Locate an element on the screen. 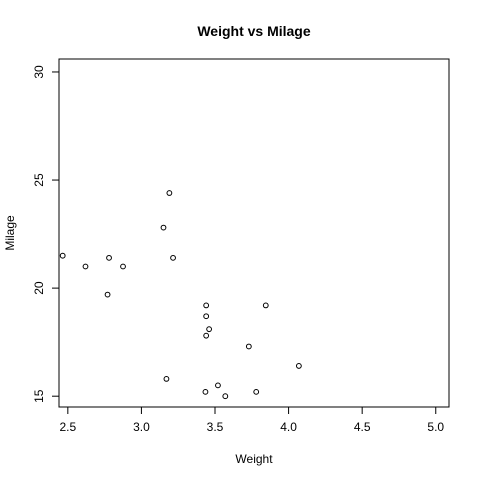 The width and height of the screenshot is (480, 480). x-tick-label: 4.0 is located at coordinates (288, 427).